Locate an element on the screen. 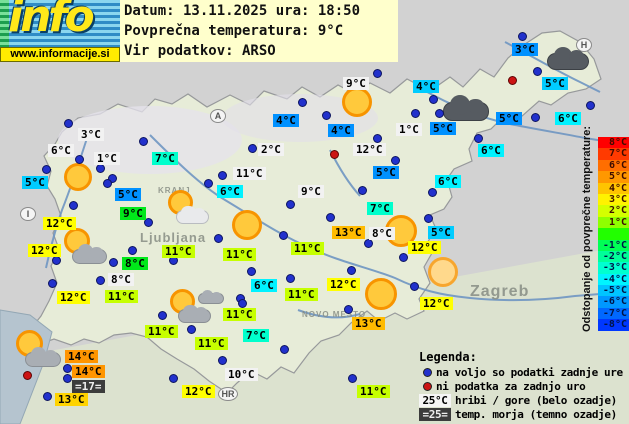 Image resolution: width=629 pixels, height=424 pixels. colorbar-band: -8°C is located at coordinates (613, 325).